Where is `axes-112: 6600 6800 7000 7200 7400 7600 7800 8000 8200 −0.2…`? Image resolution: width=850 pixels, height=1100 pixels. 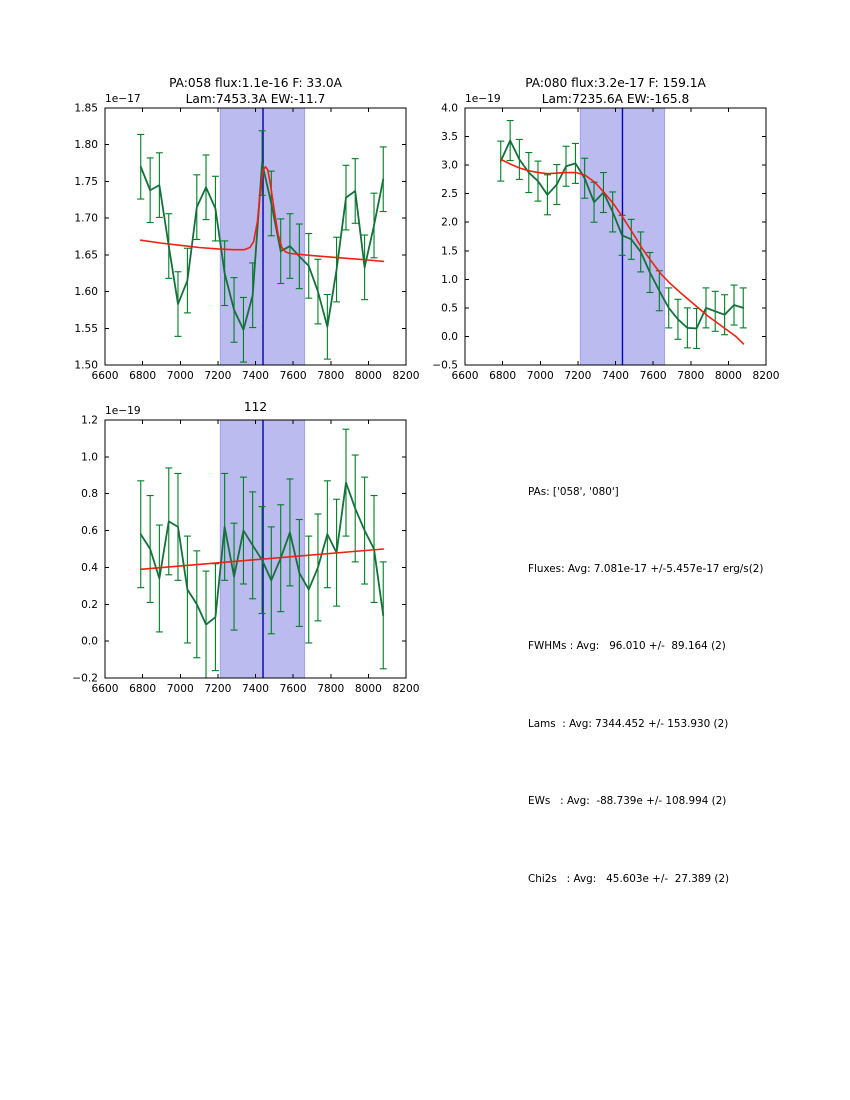
axes-112: 6600 6800 7000 7200 7400 7600 7800 8000 8200 −0.2… is located at coordinates (245, 555).